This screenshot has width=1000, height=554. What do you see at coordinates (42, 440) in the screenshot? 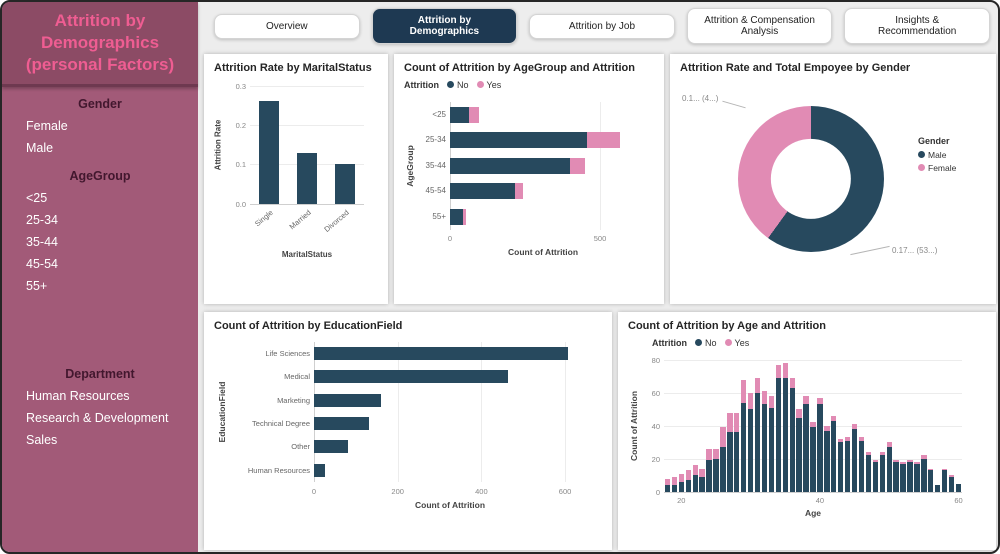
I see `sidebar-item-sales: Sales` at bounding box center [42, 440].